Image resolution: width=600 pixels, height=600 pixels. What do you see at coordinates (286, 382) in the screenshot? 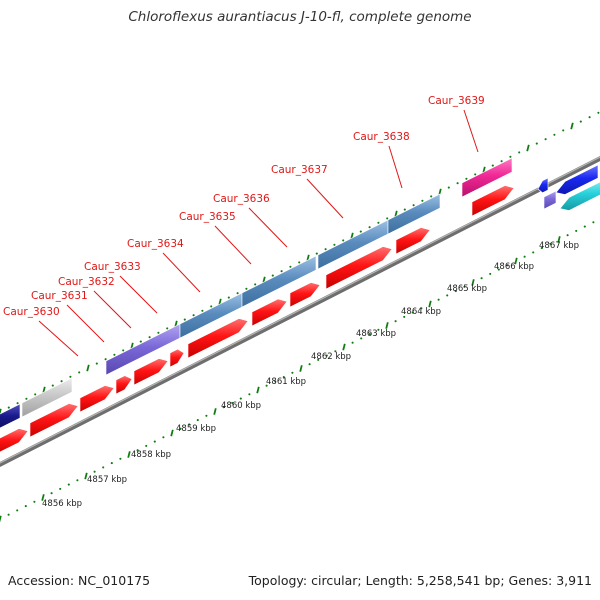
I see `kbp-label: 4861 kbp` at bounding box center [286, 382].